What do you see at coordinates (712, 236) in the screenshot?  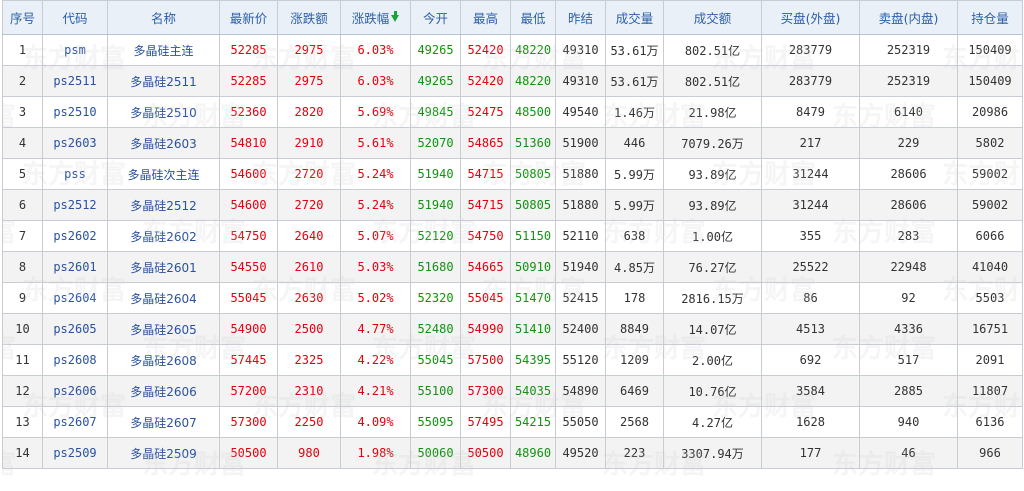 I see `cell-turnover: 1.00亿` at bounding box center [712, 236].